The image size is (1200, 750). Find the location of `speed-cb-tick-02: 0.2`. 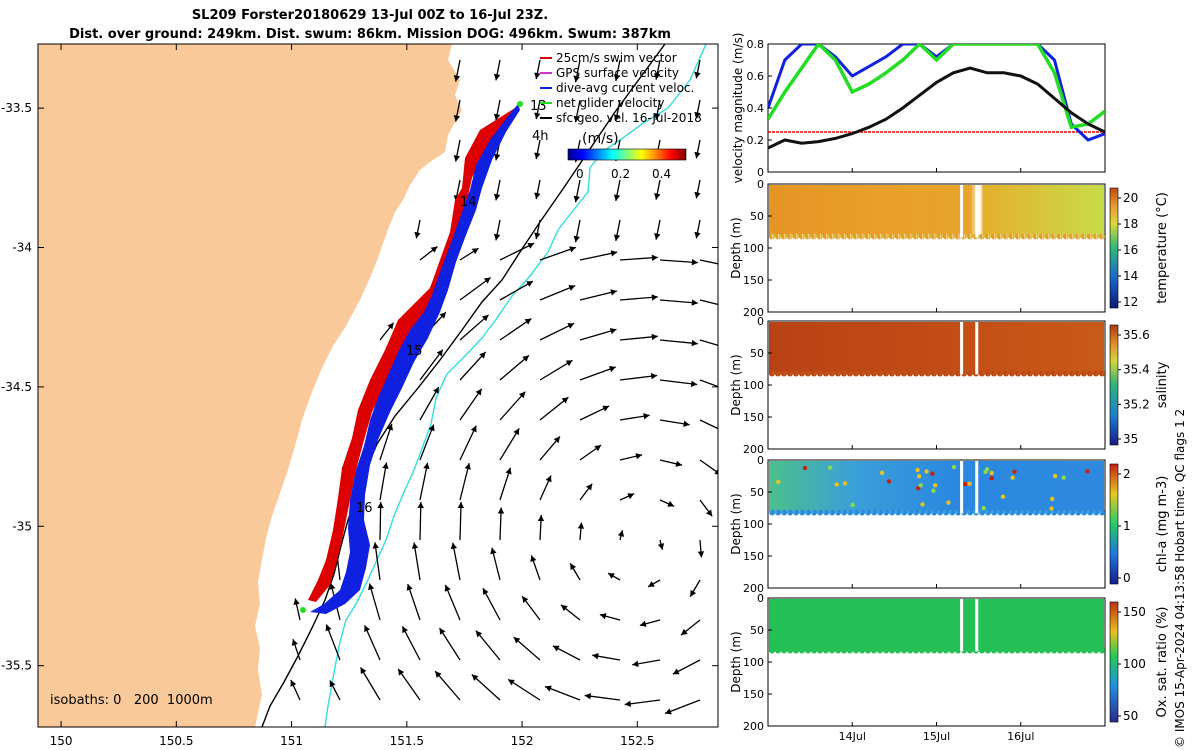

speed-cb-tick-02: 0.2 is located at coordinates (620, 174).